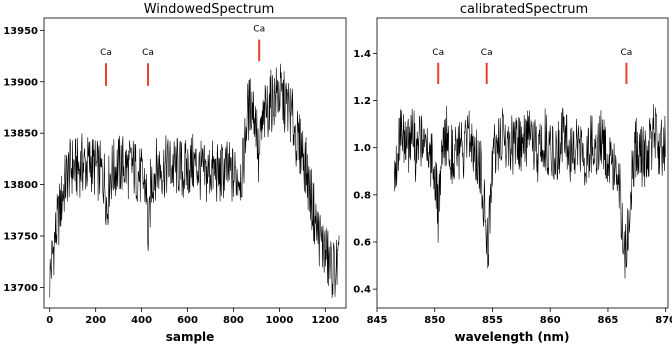 This screenshot has height=349, width=672. Describe the element at coordinates (325, 320) in the screenshot. I see `x-tick-label: 1200` at that location.